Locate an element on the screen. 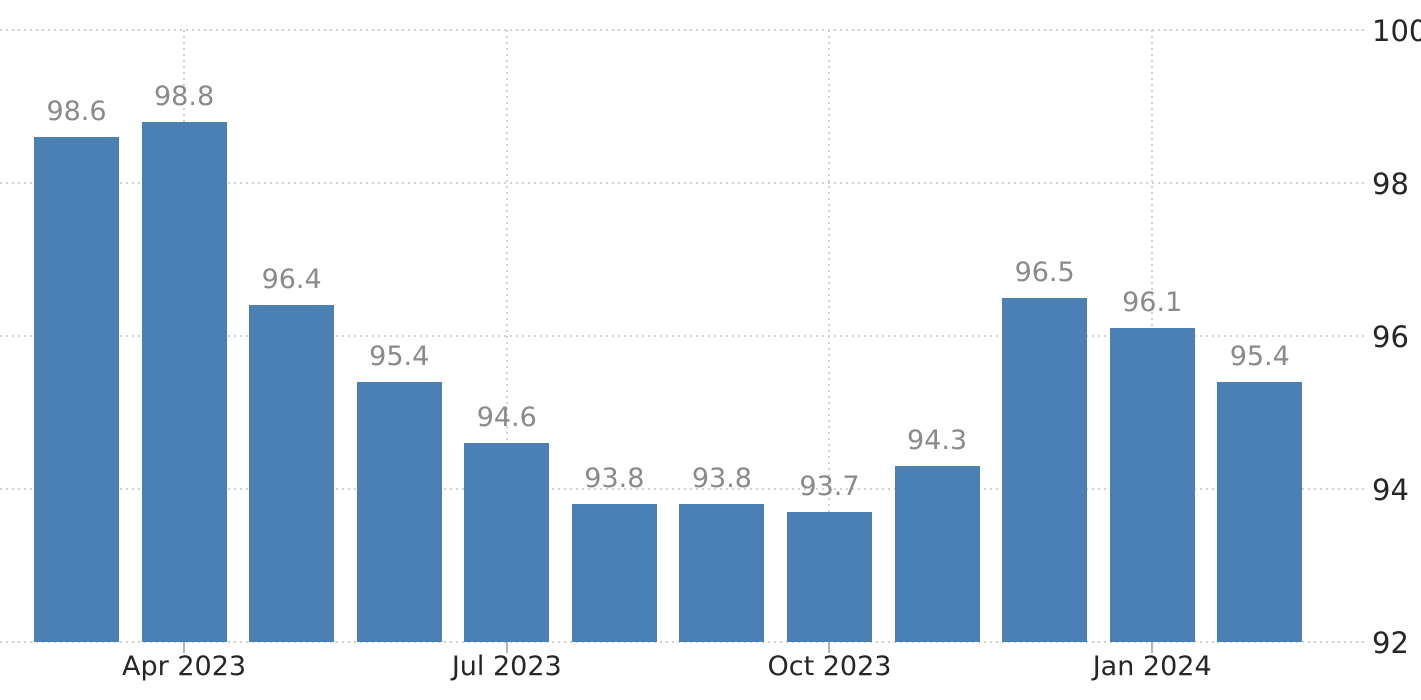 The height and width of the screenshot is (700, 1421). bar-value-label: 96.4 is located at coordinates (291, 280).